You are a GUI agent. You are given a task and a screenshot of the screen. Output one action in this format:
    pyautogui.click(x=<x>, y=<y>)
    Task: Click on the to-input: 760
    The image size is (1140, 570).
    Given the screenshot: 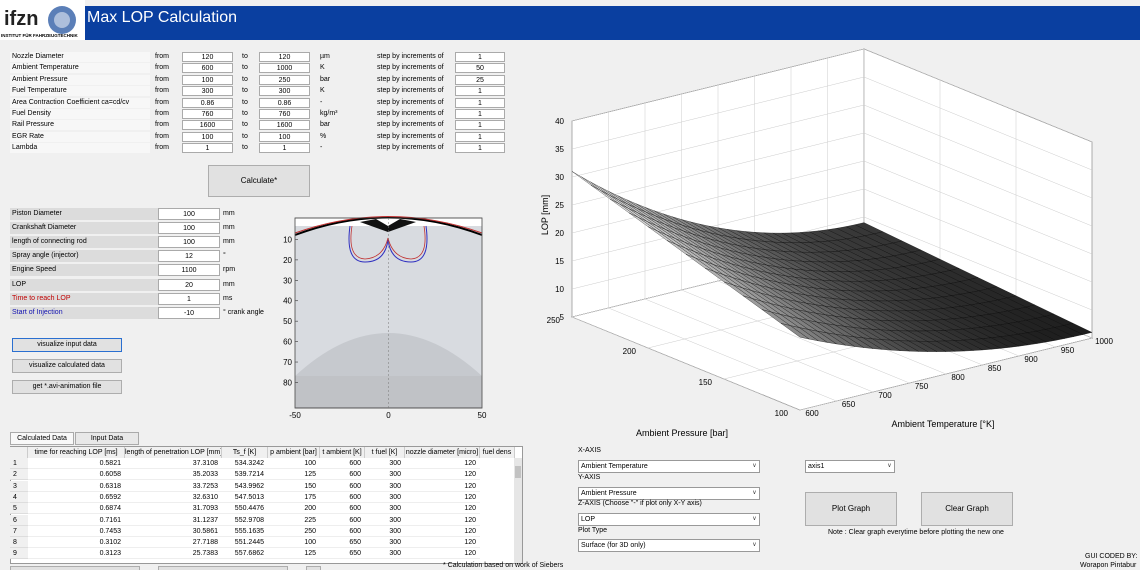 What is the action you would take?
    pyautogui.click(x=284, y=114)
    